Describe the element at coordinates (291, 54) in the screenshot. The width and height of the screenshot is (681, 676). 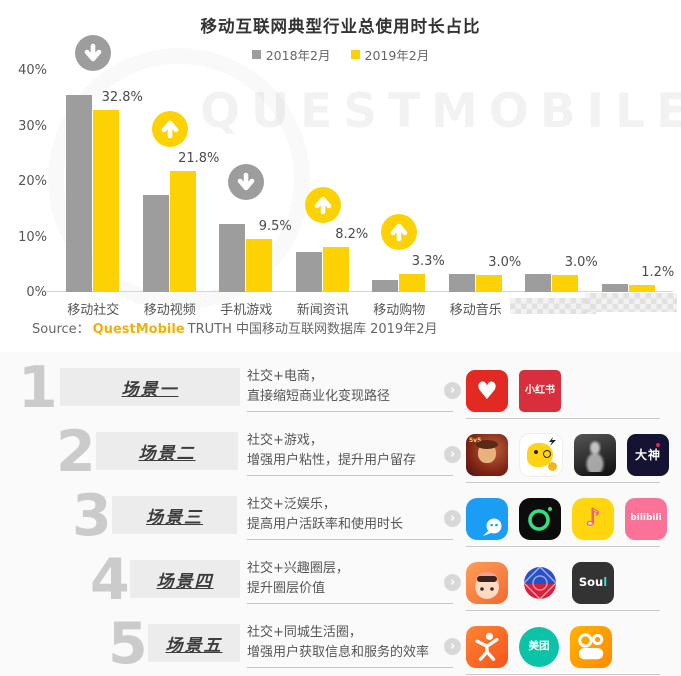
I see `legend-item-2018: 2018年2月` at that location.